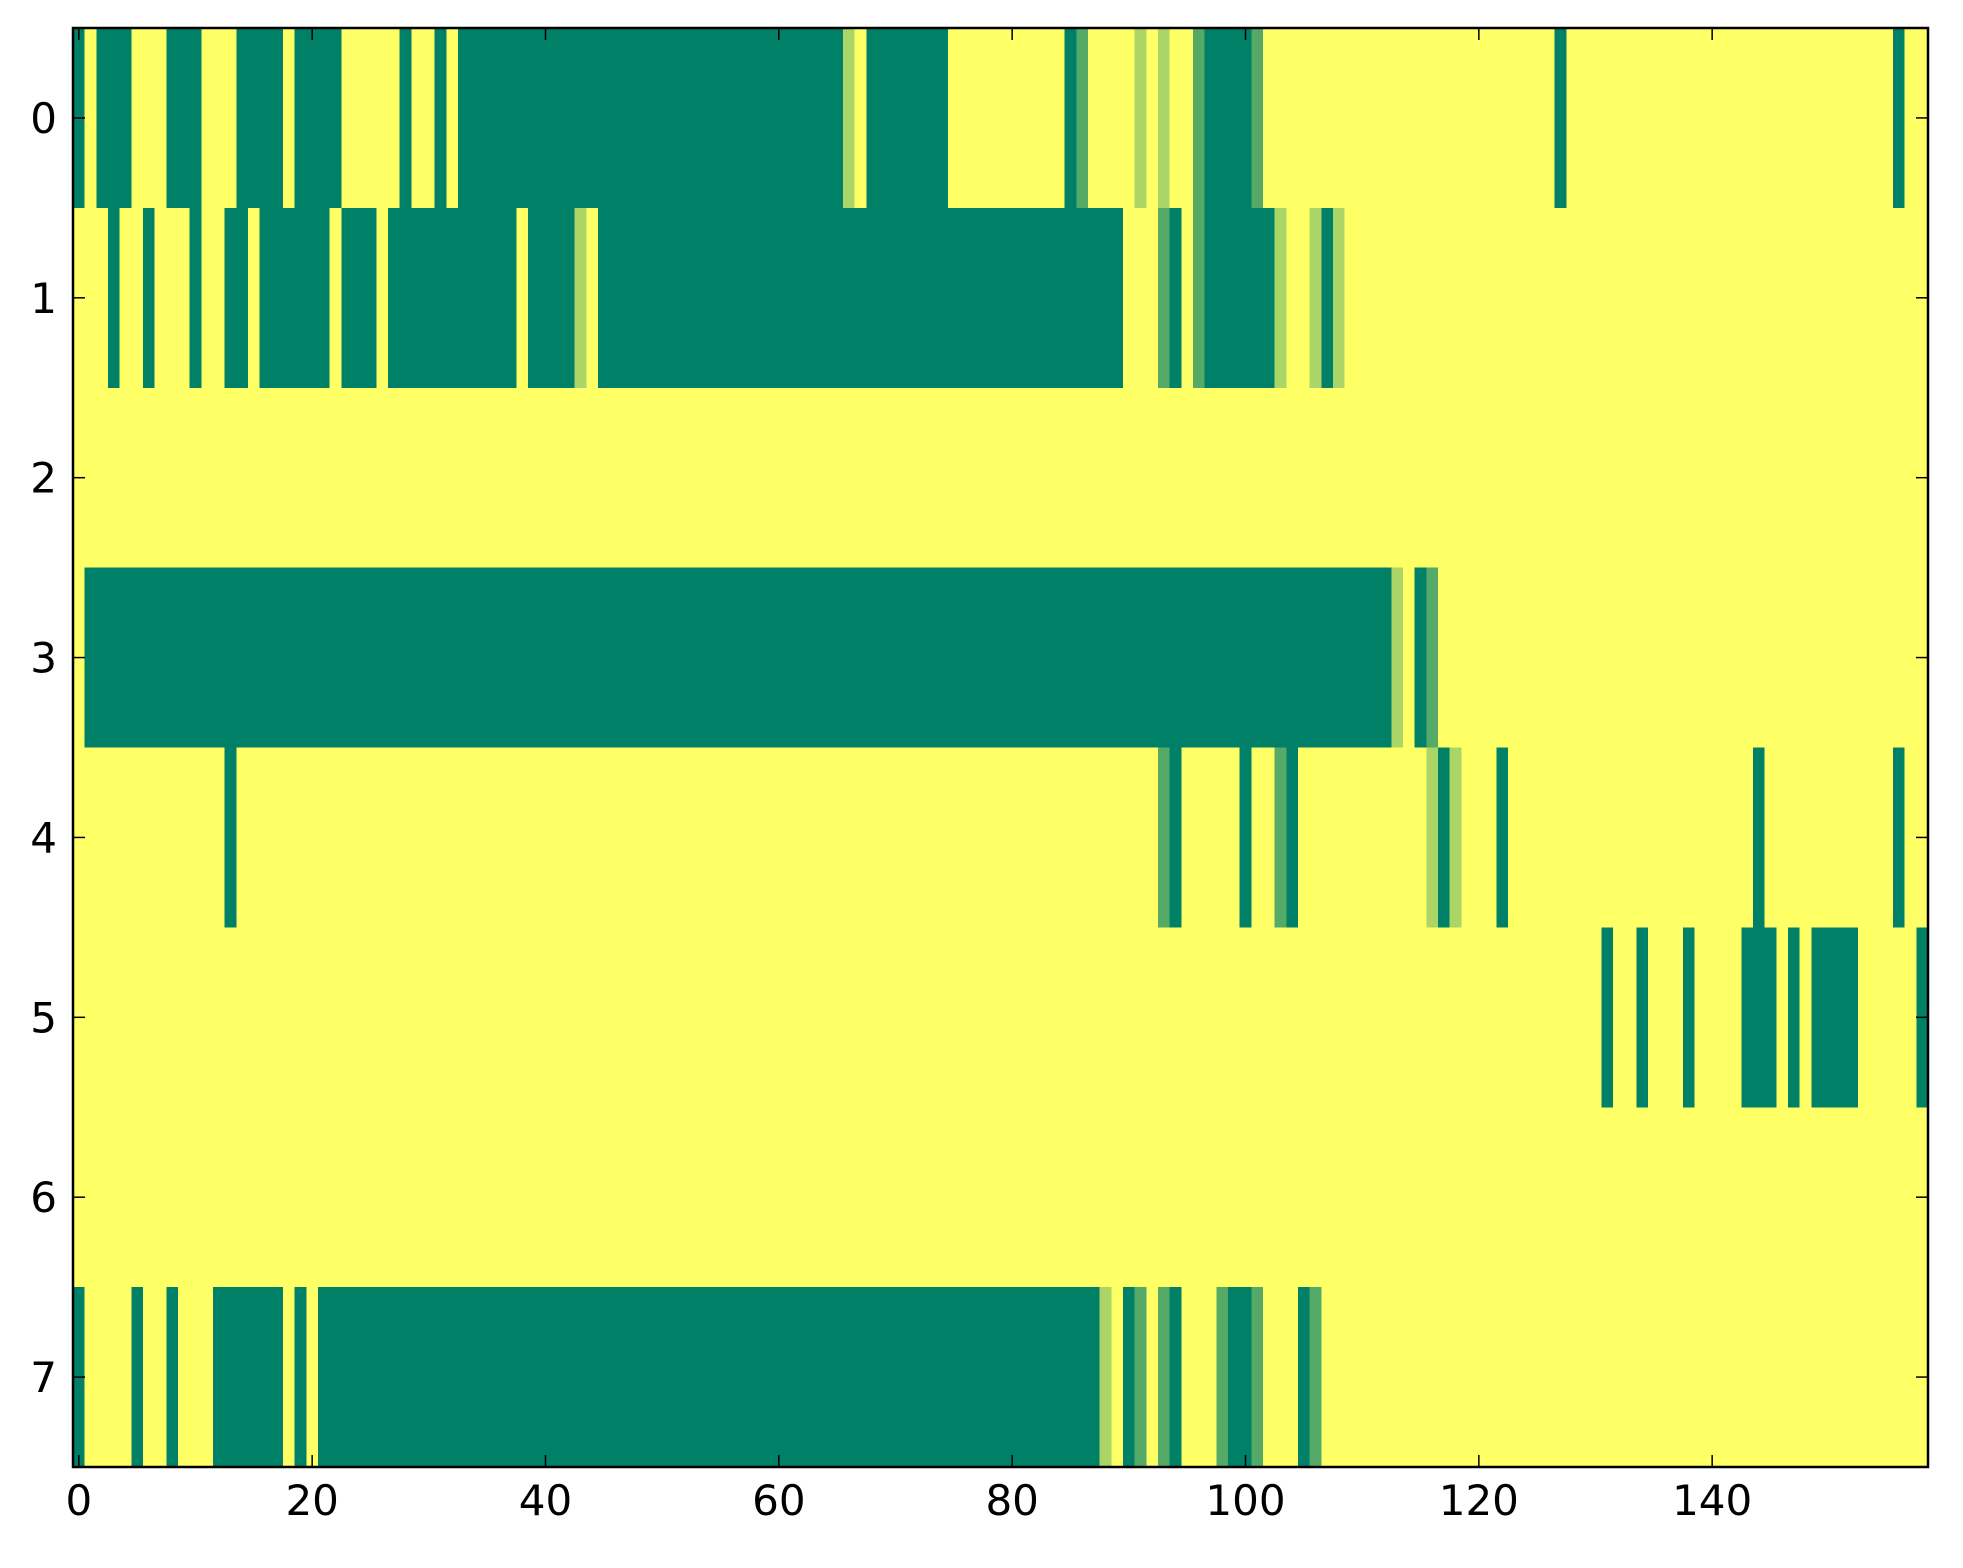 This screenshot has width=1963, height=1568. What do you see at coordinates (1712, 1500) in the screenshot?
I see `x-tick-label: 140` at bounding box center [1712, 1500].